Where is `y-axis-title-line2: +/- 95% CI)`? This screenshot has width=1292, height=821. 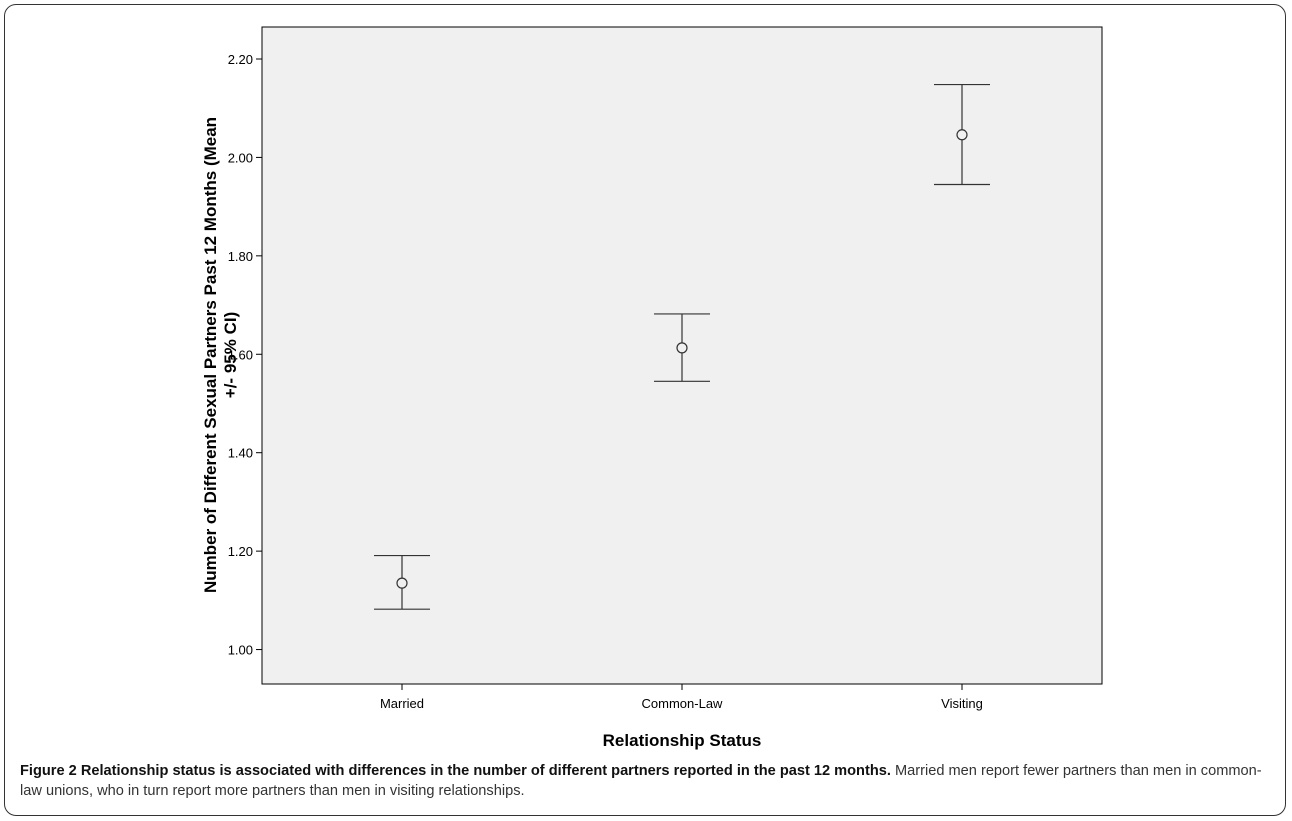
y-axis-title-line2: +/- 95% CI) is located at coordinates (230, 355).